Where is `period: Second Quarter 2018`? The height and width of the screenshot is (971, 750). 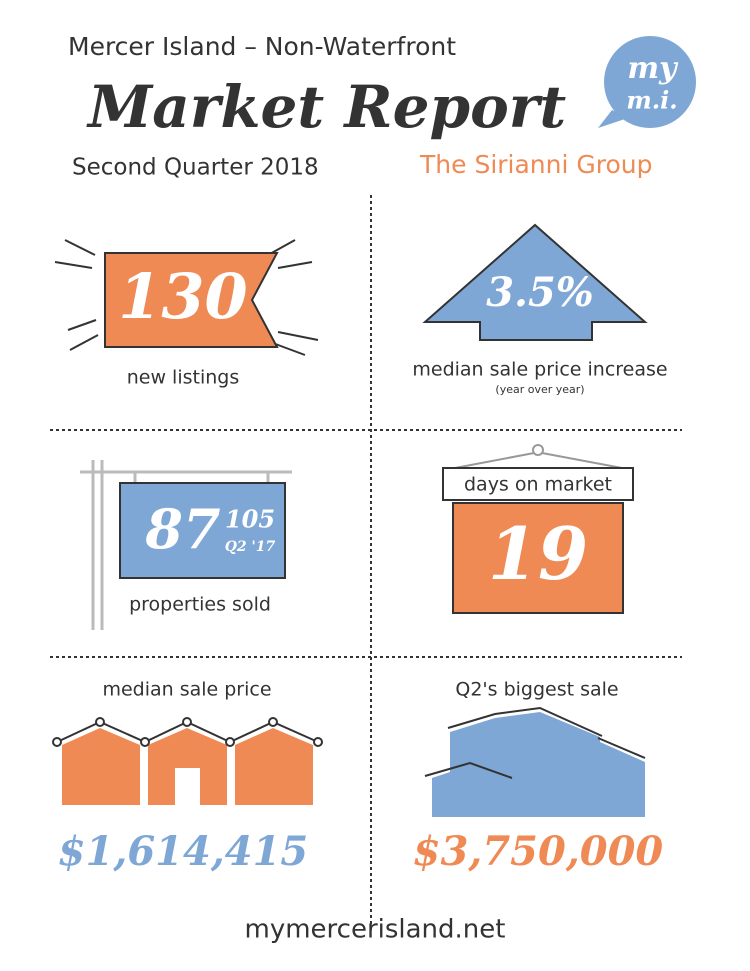
period: Second Quarter 2018 is located at coordinates (195, 168).